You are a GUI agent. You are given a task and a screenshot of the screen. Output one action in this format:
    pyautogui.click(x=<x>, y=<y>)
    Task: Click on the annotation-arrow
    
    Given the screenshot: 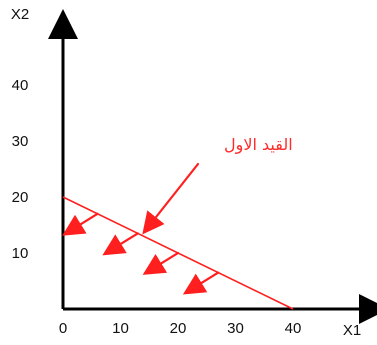 What is the action you would take?
    pyautogui.click(x=171, y=198)
    